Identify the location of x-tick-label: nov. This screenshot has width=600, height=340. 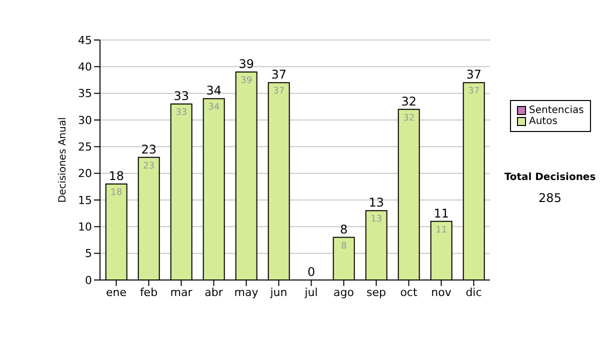
(441, 292).